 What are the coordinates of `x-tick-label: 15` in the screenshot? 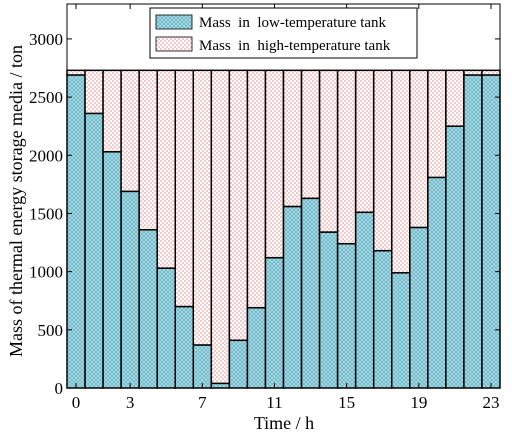 It's located at (346, 402).